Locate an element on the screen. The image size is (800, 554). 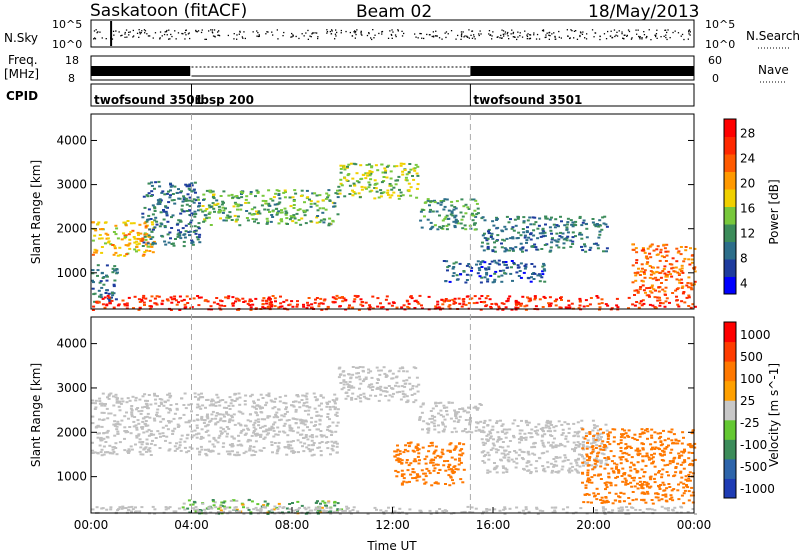
nsky-dots is located at coordinates (392, 33).